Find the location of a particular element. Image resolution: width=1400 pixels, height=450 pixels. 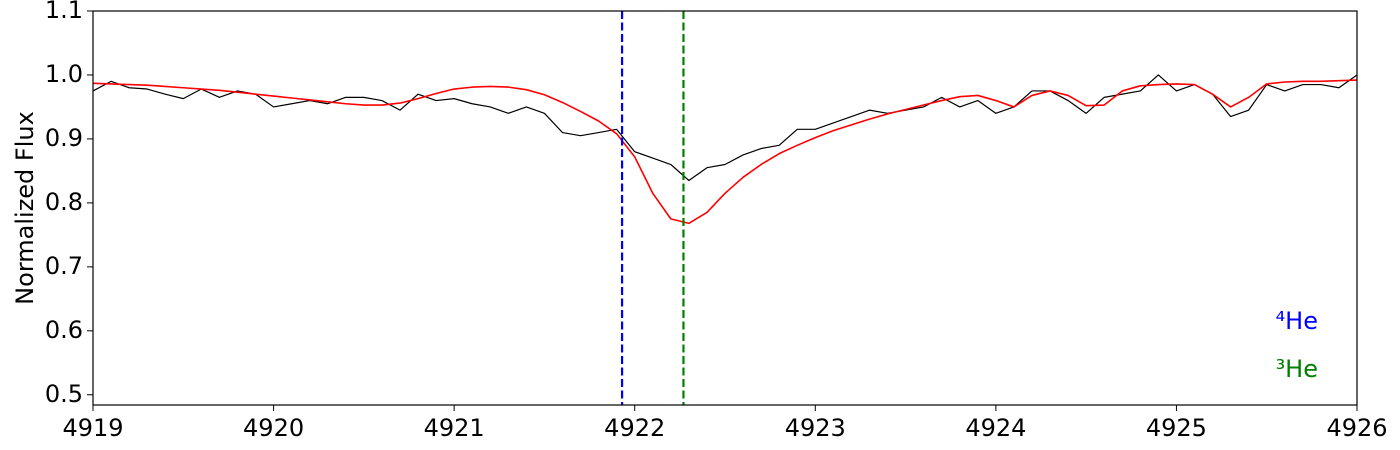

y-tick-label: 0.7 is located at coordinates (64, 266).